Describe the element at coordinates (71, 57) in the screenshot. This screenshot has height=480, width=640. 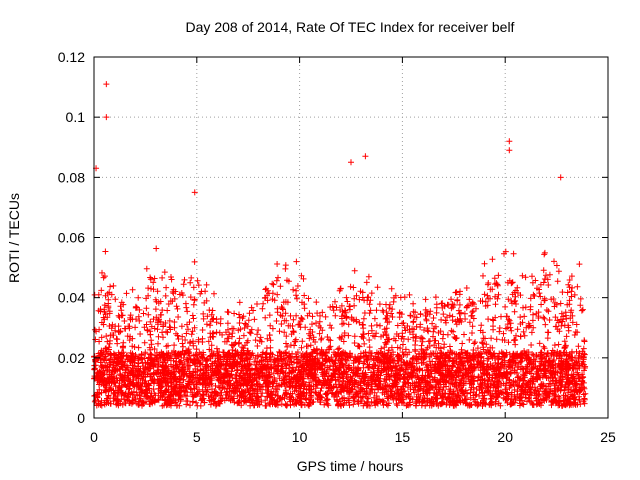
I see `y-tick-label: 0.12` at that location.